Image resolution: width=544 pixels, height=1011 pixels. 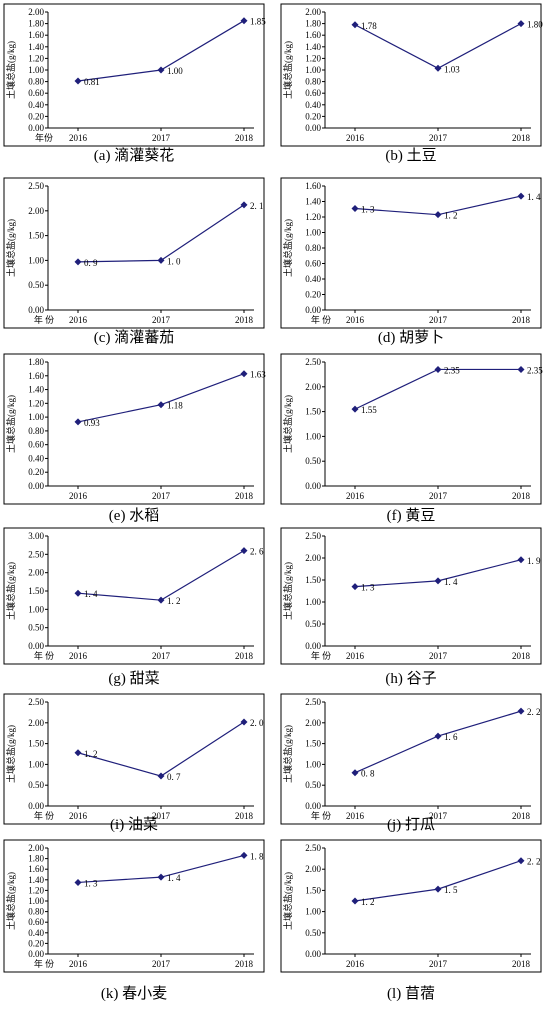 I want to click on chart-caption: (d) 胡萝卜, so click(x=411, y=337).